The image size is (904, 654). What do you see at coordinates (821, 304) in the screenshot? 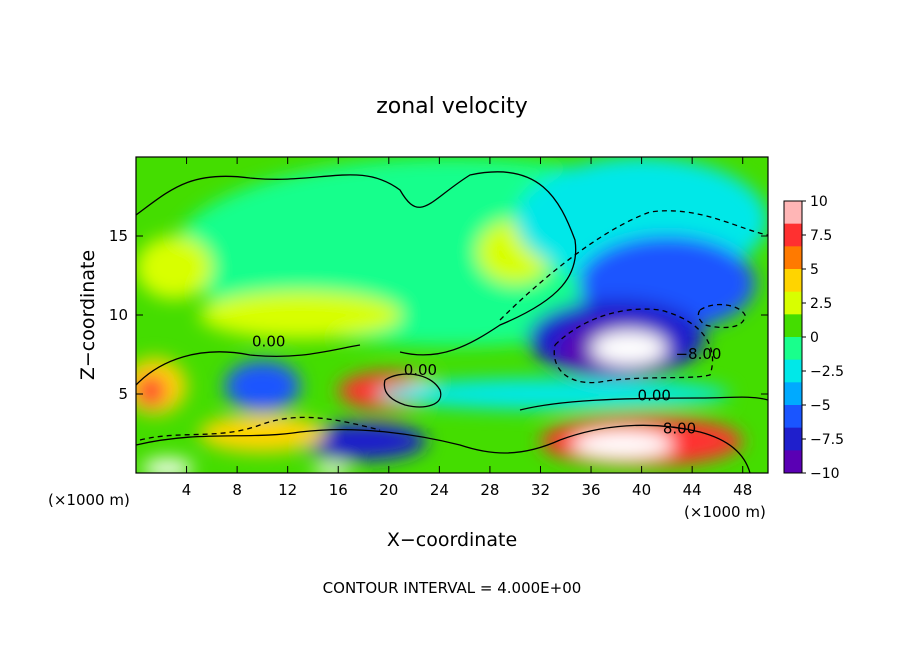
I see `colorbar-label-3: 2.5` at bounding box center [821, 304].